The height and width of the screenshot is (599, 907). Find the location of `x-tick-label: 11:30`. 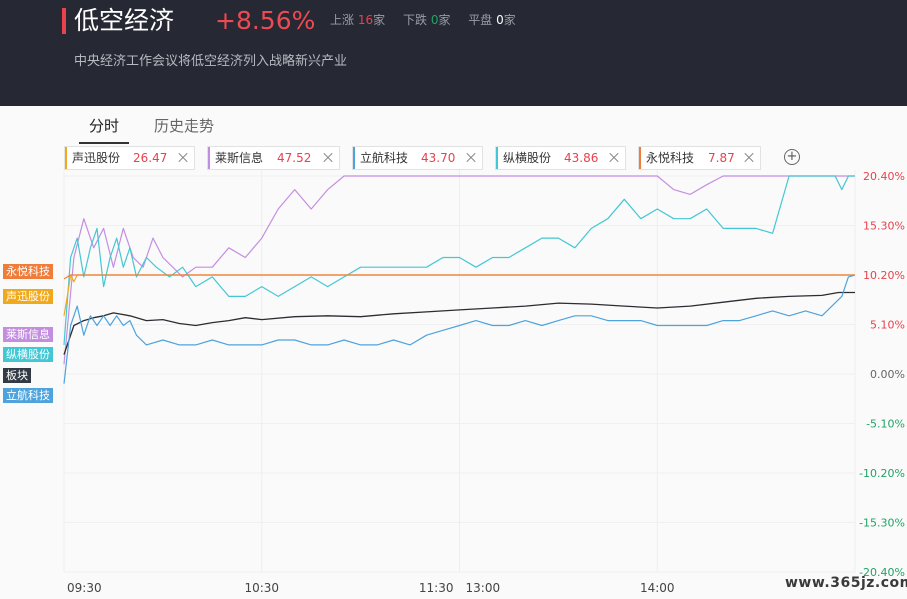

x-tick-label: 11:30 is located at coordinates (436, 588).